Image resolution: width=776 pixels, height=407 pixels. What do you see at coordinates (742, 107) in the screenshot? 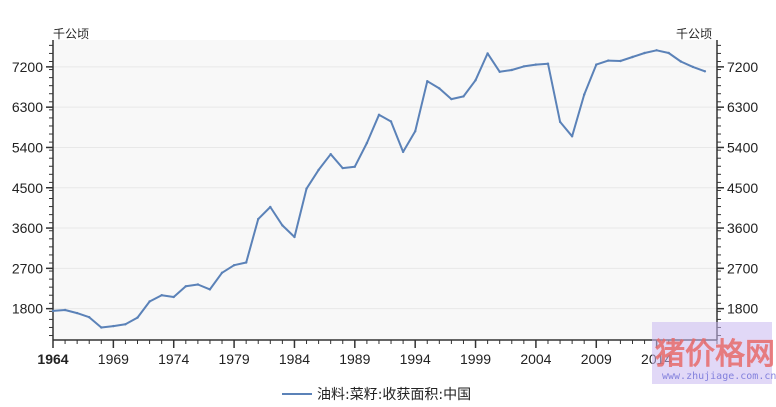
I see `y-right-tick-label: 6300` at bounding box center [742, 107].